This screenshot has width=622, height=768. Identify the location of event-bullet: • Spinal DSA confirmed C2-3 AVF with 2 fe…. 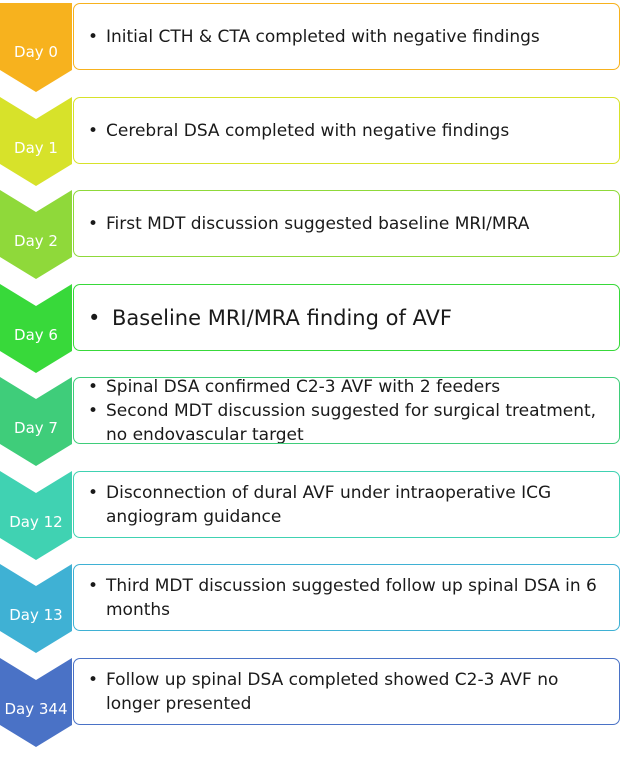
(346, 388).